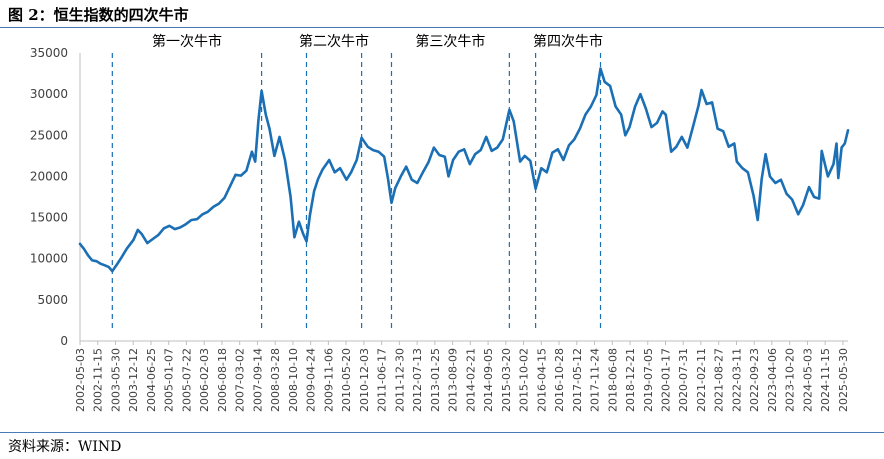  What do you see at coordinates (49, 53) in the screenshot?
I see `y-tick-label: 35000` at bounding box center [49, 53].